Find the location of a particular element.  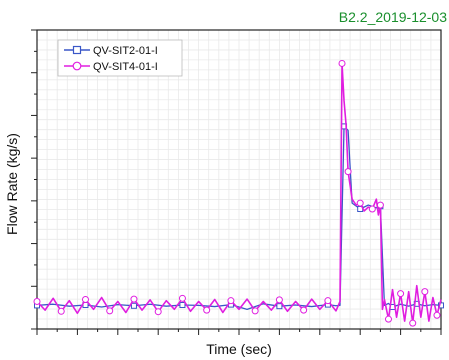

x-axis-label: Time (sec) is located at coordinates (239, 349).